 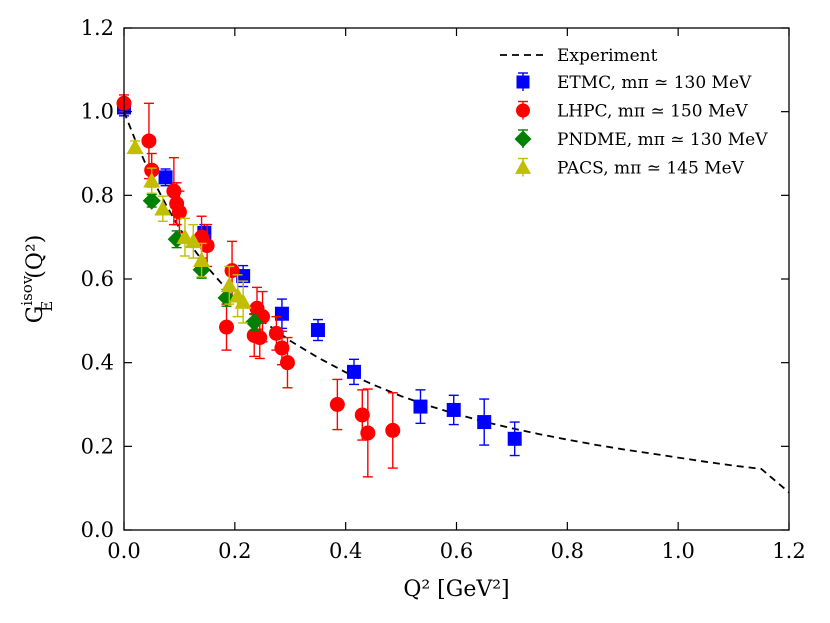 I want to click on x-tick-label: 0.4, so click(x=345, y=551).